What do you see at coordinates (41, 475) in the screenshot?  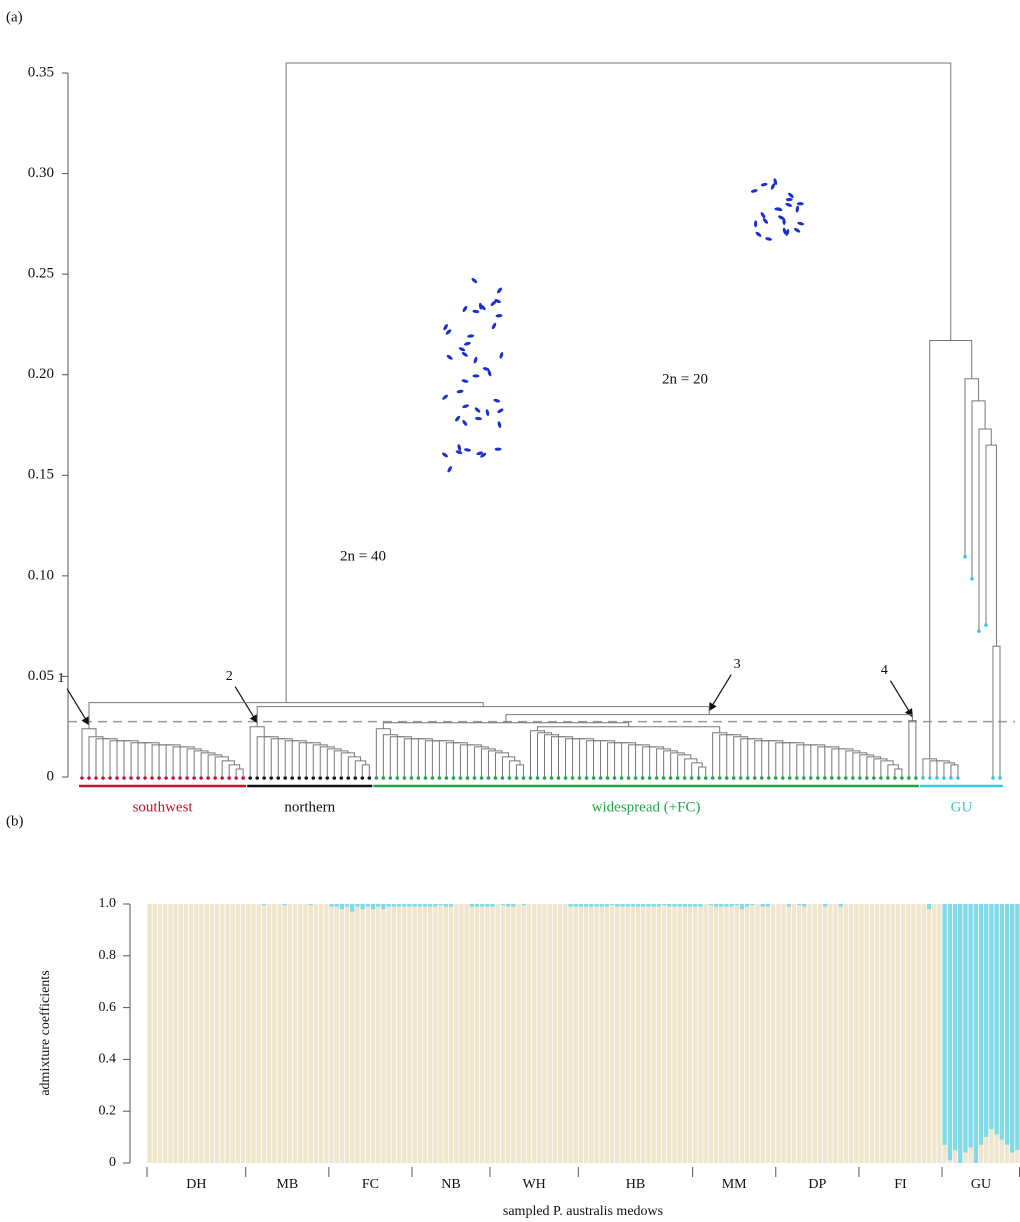 I see `y-tick-label: 0.15` at bounding box center [41, 475].